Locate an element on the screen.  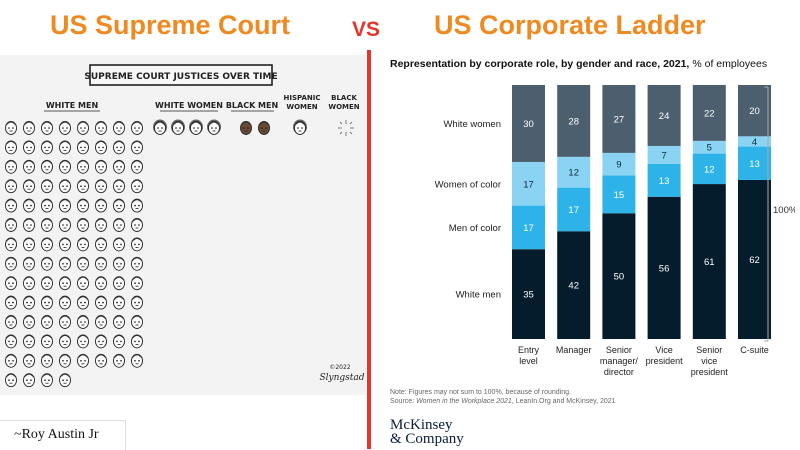
series-label: Women of color is located at coordinates (468, 184).